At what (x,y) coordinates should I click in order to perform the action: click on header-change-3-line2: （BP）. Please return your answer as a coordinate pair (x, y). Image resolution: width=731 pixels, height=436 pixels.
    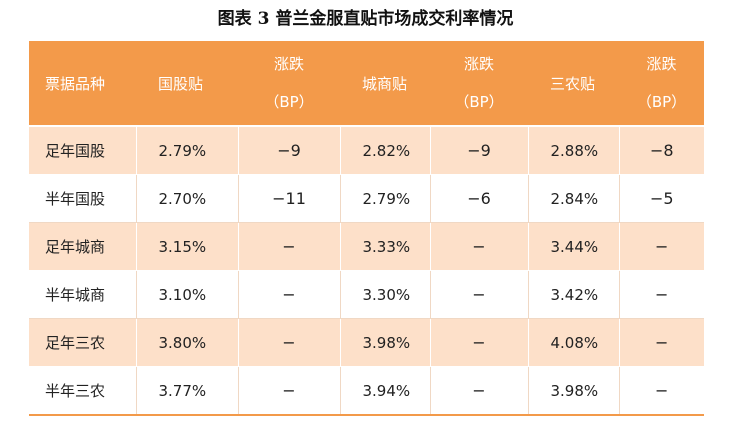
    Looking at the image, I should click on (661, 102).